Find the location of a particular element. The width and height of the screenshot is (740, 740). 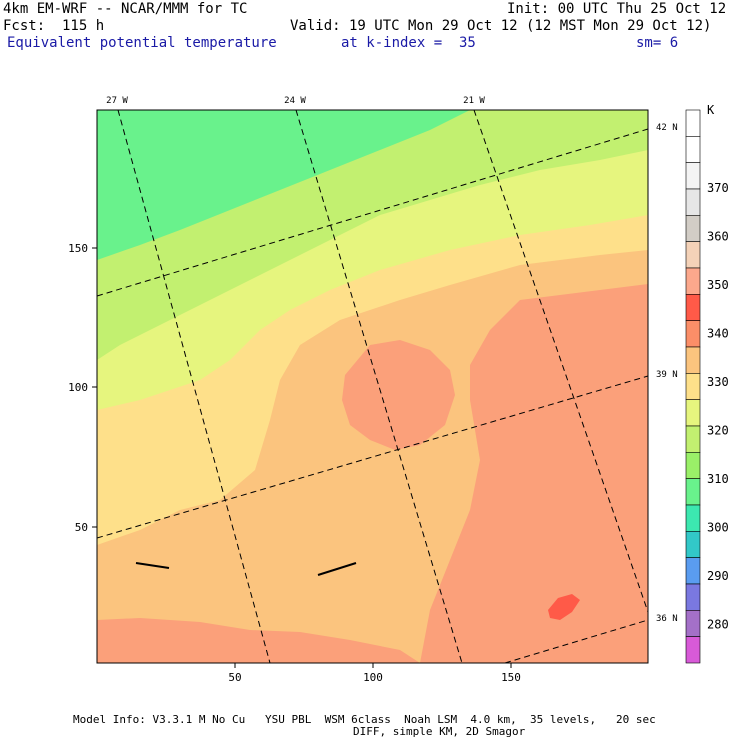

lon-label-24w: 24 W is located at coordinates (295, 101).